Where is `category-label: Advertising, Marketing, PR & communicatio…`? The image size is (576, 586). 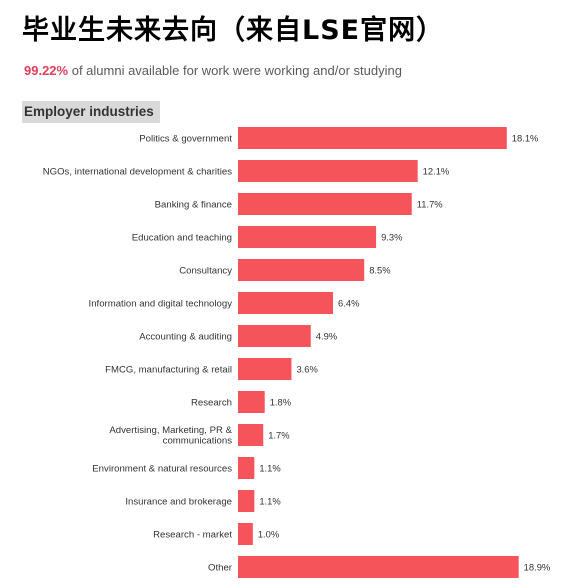 category-label: Advertising, Marketing, PR & communicatio… is located at coordinates (170, 436).